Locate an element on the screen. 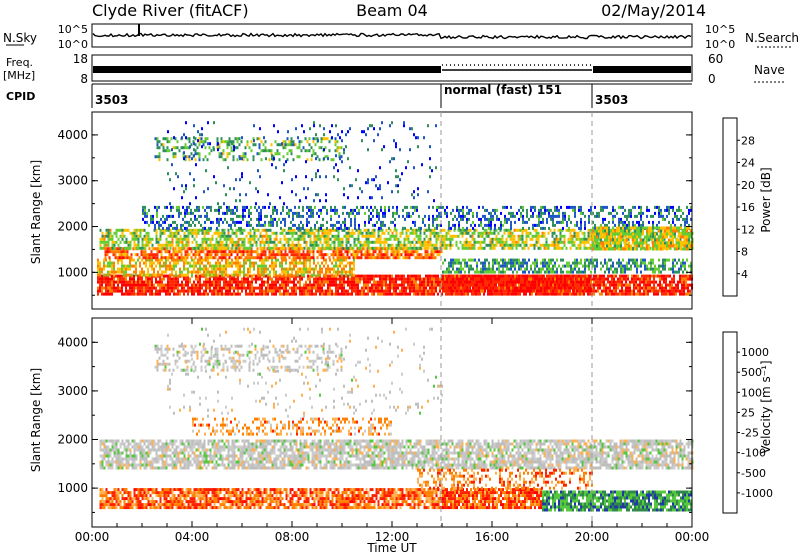 Image resolution: width=800 pixels, height=558 pixels. noise-tick-bottom-left: 10^0 is located at coordinates (73, 44).